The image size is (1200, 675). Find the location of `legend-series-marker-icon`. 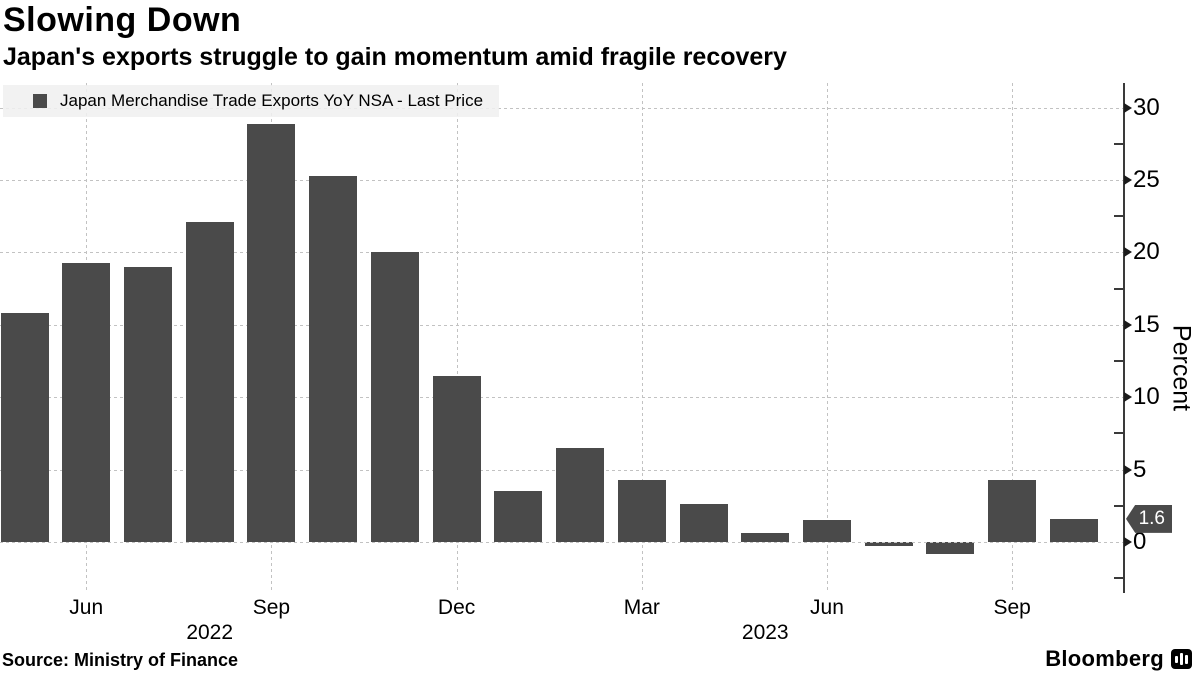

legend-series-marker-icon is located at coordinates (40, 101).